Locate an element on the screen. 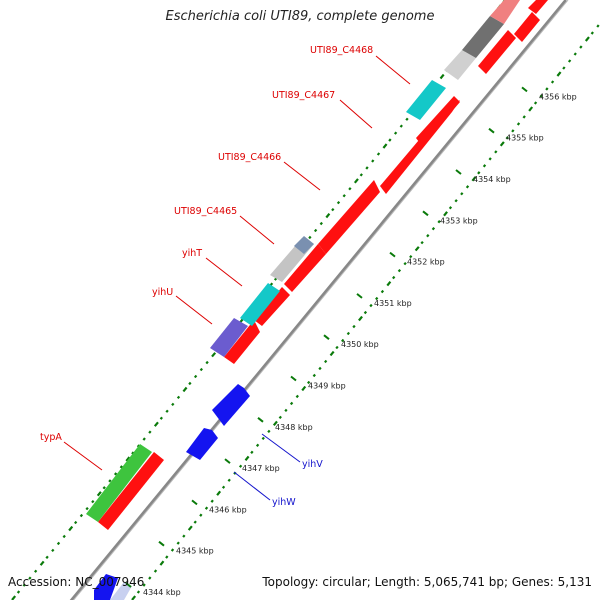  gene-UTI89_C4465 is located at coordinates (305, 268).